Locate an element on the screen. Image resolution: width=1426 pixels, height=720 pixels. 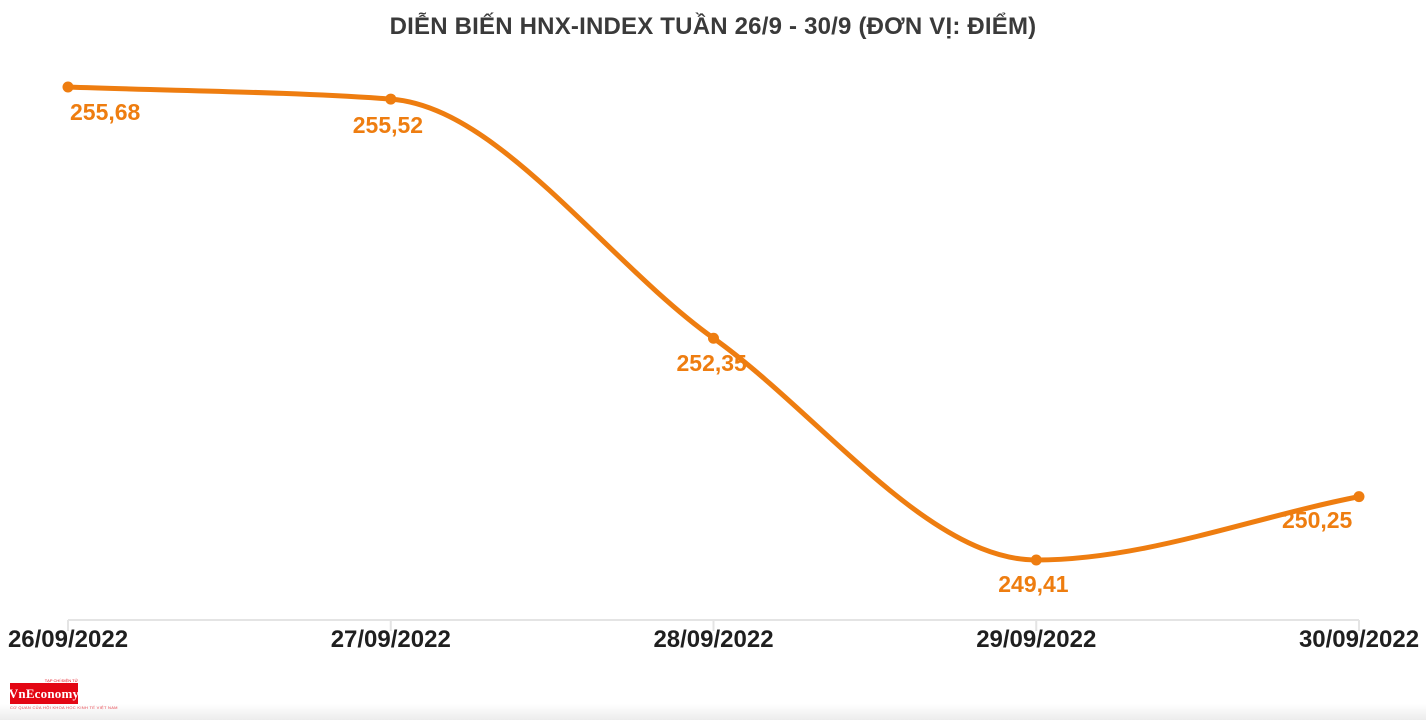
data-point-label: 250,25 is located at coordinates (1317, 519).